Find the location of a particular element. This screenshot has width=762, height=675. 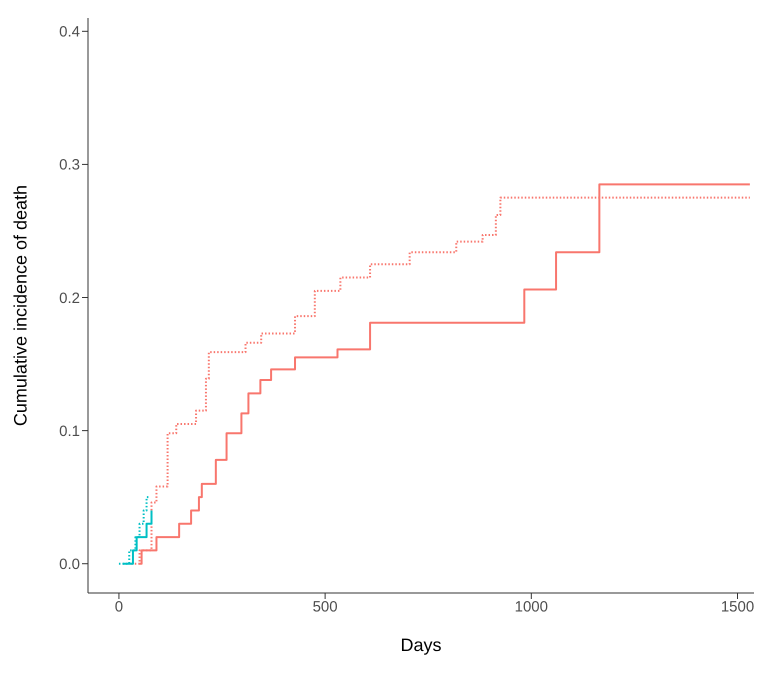

y-axis-title: Cumulative incidence of death is located at coordinates (20, 305).